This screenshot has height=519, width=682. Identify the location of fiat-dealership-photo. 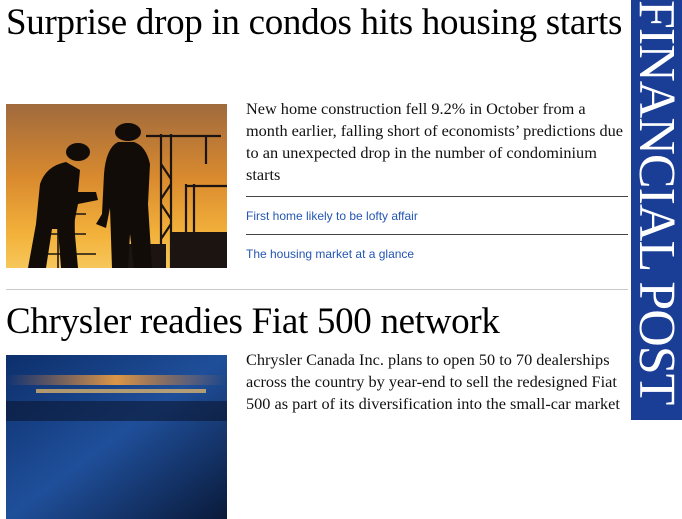
(116, 437).